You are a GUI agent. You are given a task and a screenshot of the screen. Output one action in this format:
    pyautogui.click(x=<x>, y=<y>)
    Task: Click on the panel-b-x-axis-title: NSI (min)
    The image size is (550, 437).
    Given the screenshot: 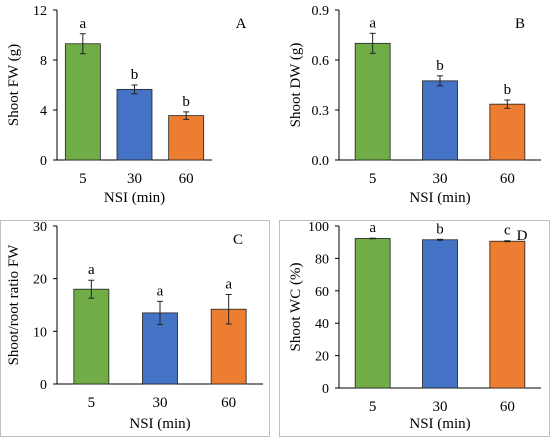 What is the action you would take?
    pyautogui.click(x=439, y=198)
    